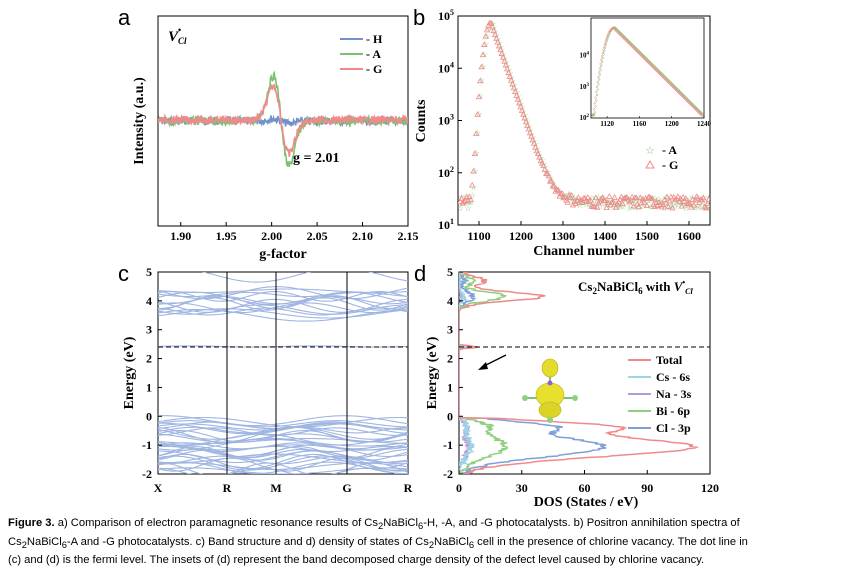 This screenshot has width=843, height=575. What do you see at coordinates (521, 236) in the screenshot?
I see `x-tick-label: 1200` at bounding box center [521, 236].